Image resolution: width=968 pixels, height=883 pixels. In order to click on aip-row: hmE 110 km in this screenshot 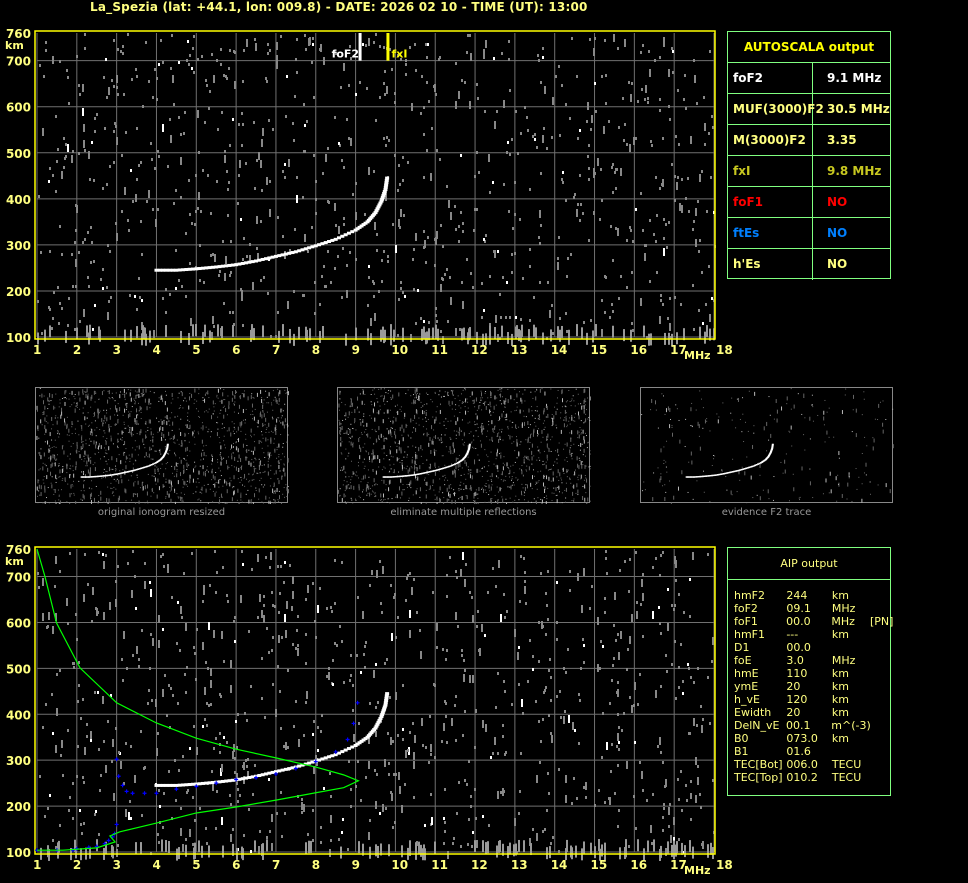, I will do `click(812, 673)`.